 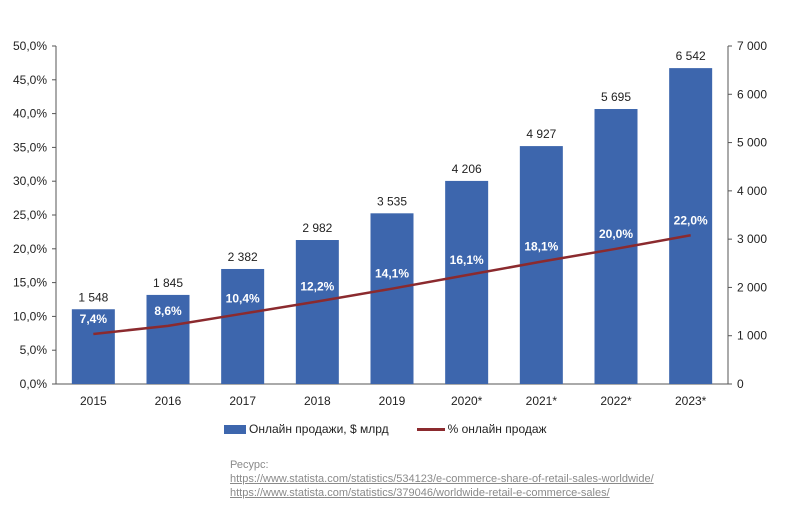 What do you see at coordinates (317, 228) in the screenshot?
I see `bar-value-label: 2 982` at bounding box center [317, 228].